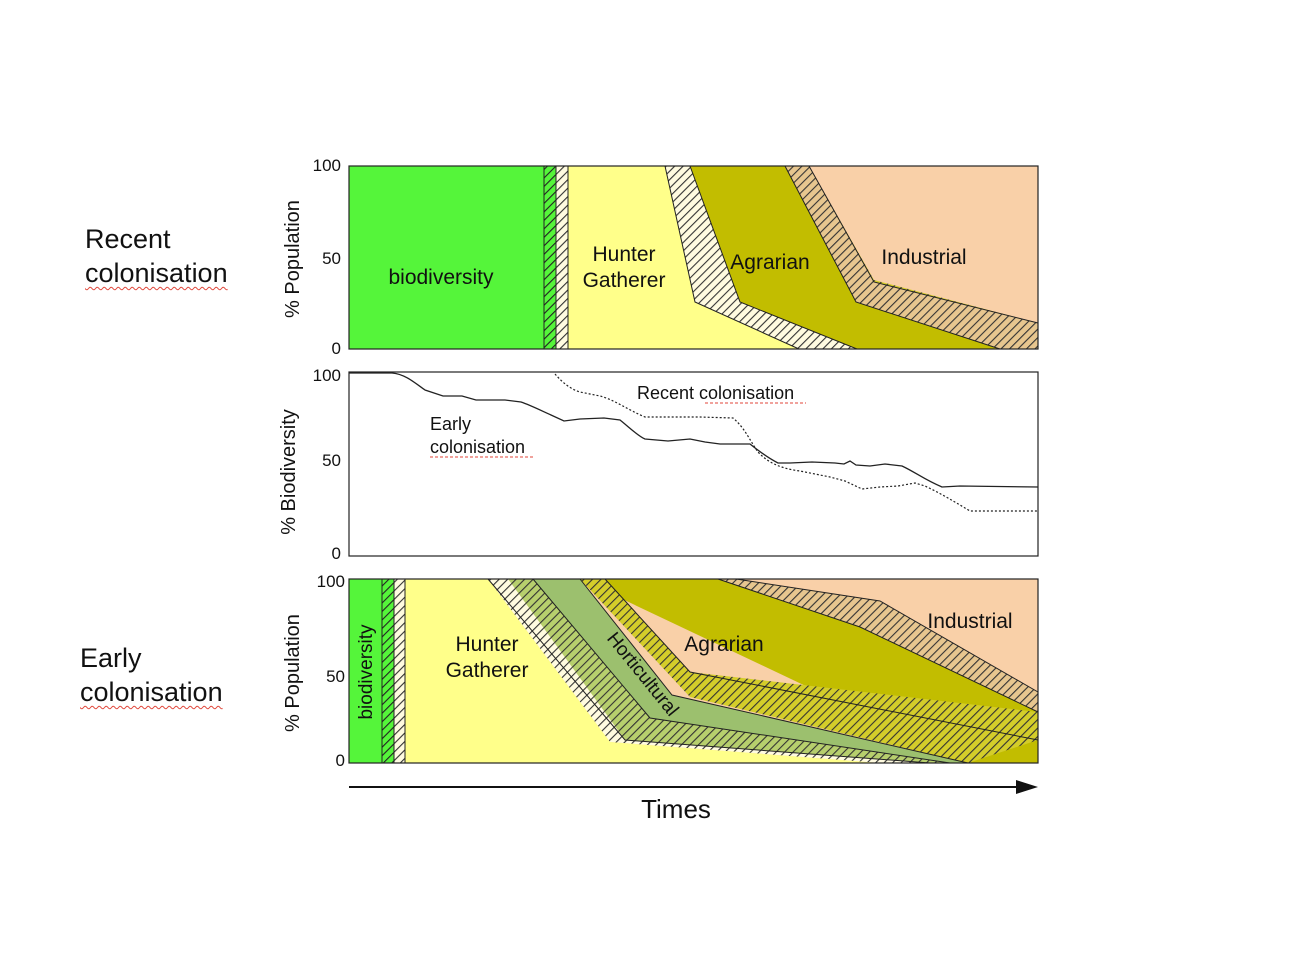  Describe the element at coordinates (336, 553) in the screenshot. I see `middle-tick-0: 0` at that location.